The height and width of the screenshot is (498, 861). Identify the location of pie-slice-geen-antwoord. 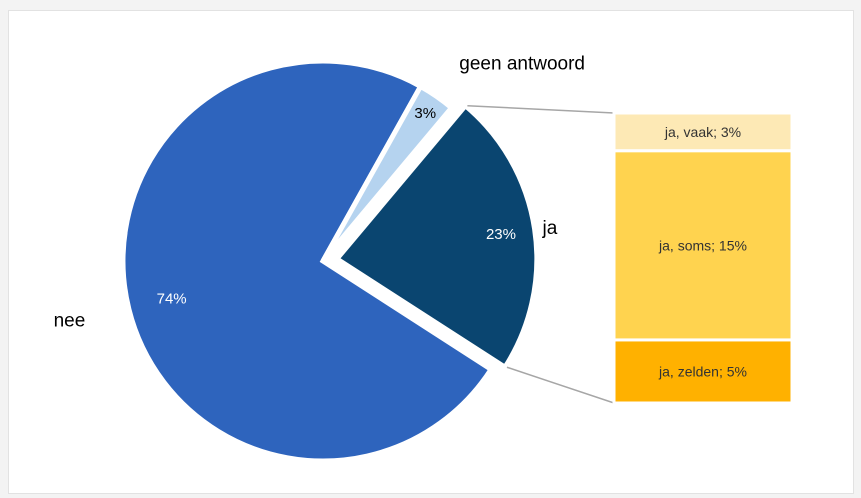
(388, 173).